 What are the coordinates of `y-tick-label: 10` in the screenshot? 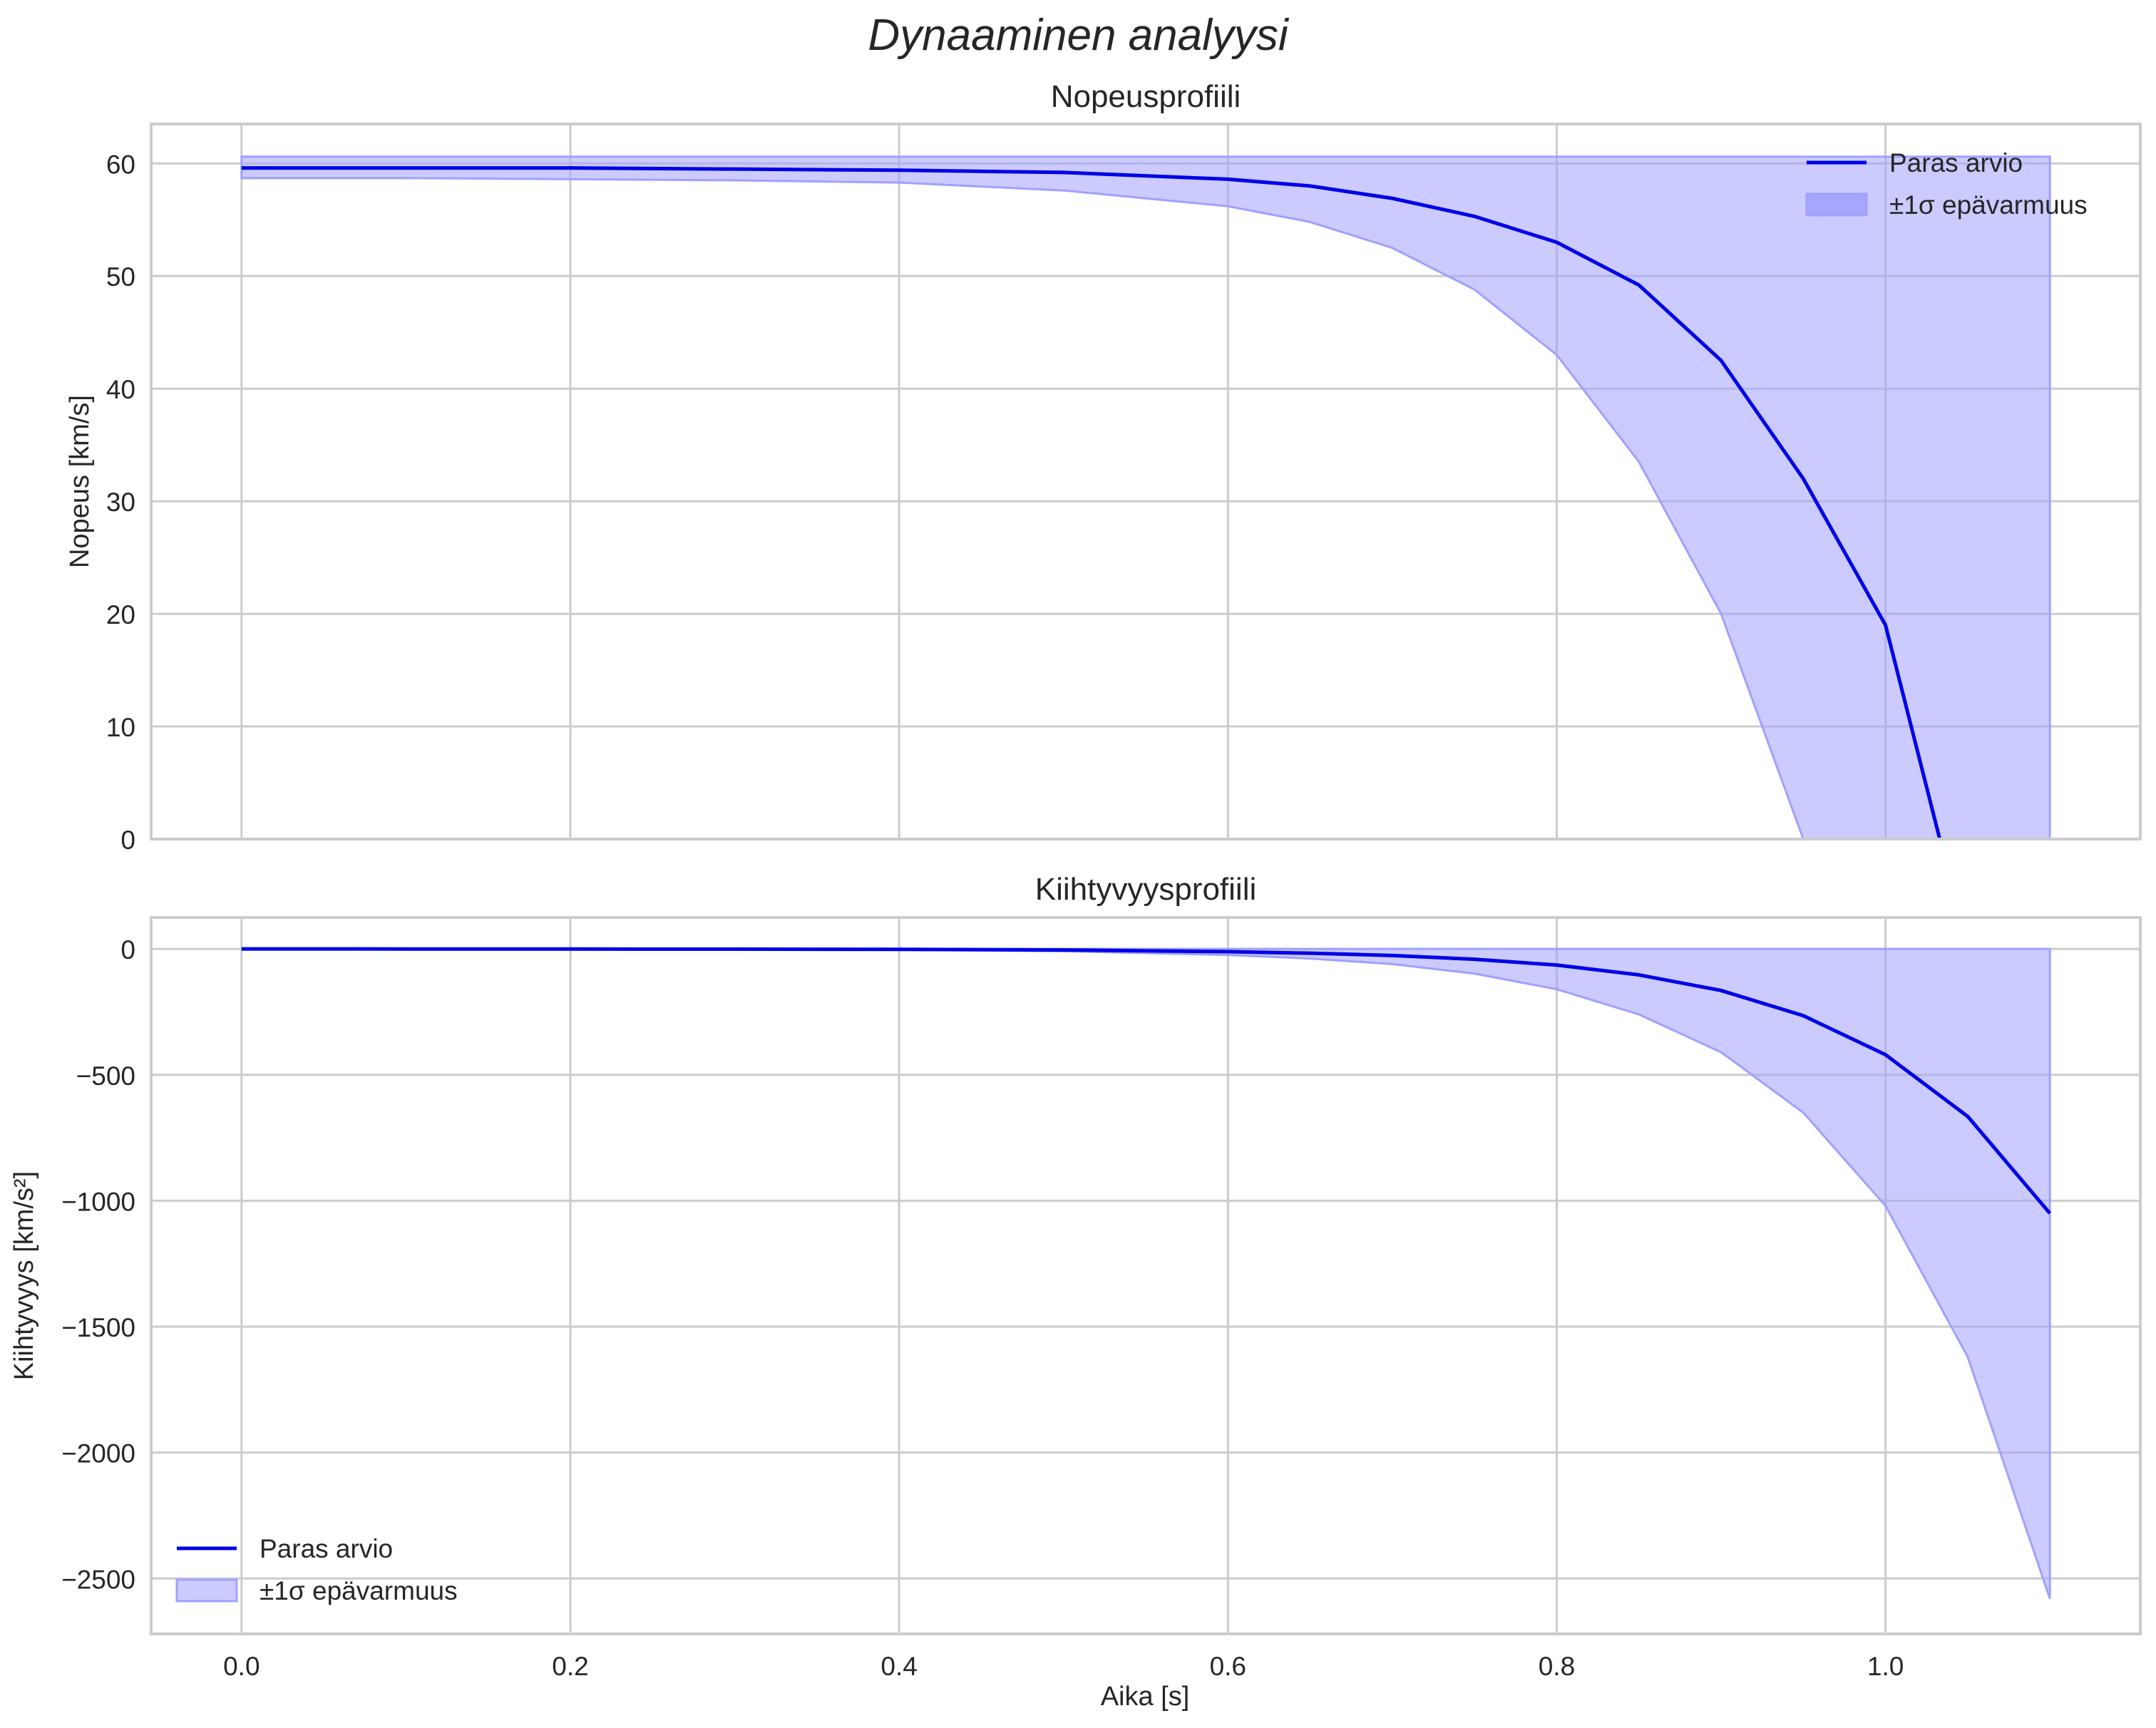 It's located at (120, 727).